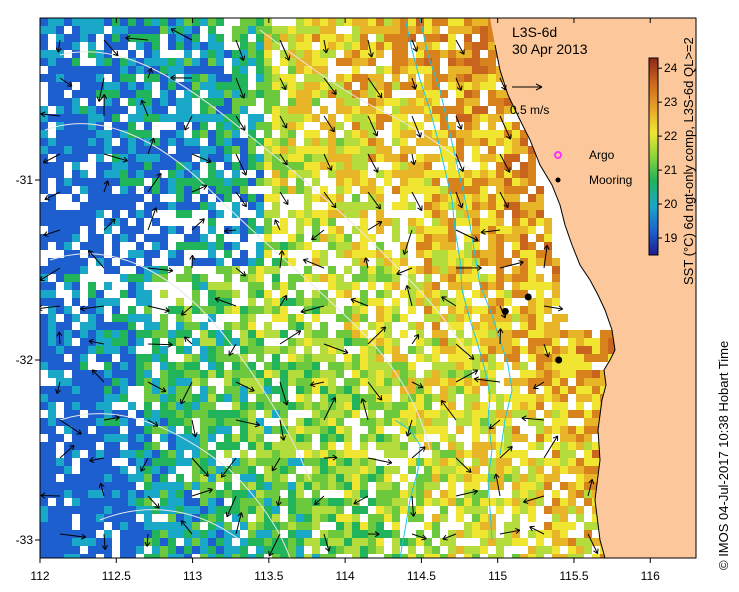 This screenshot has height=592, width=739. I want to click on colorbar-tick-label: 22, so click(671, 136).